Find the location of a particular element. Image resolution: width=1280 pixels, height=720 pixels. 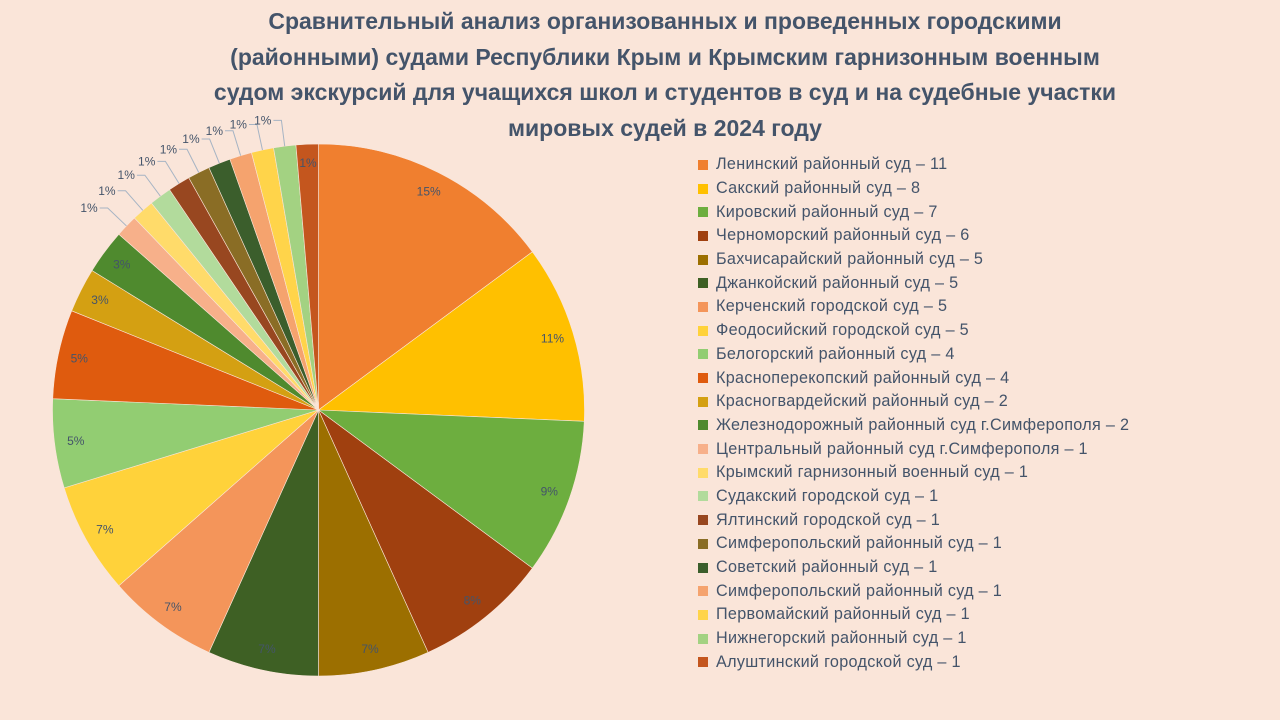

legend-item: Красноперекопский районный суд – 4 is located at coordinates (913, 378).